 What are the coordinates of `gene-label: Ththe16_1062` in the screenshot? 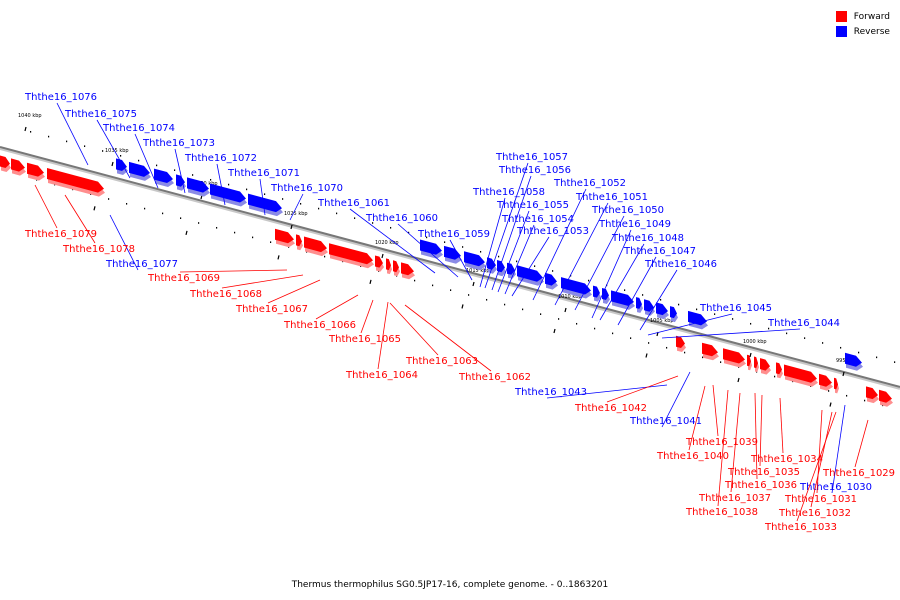 It's located at (494, 377).